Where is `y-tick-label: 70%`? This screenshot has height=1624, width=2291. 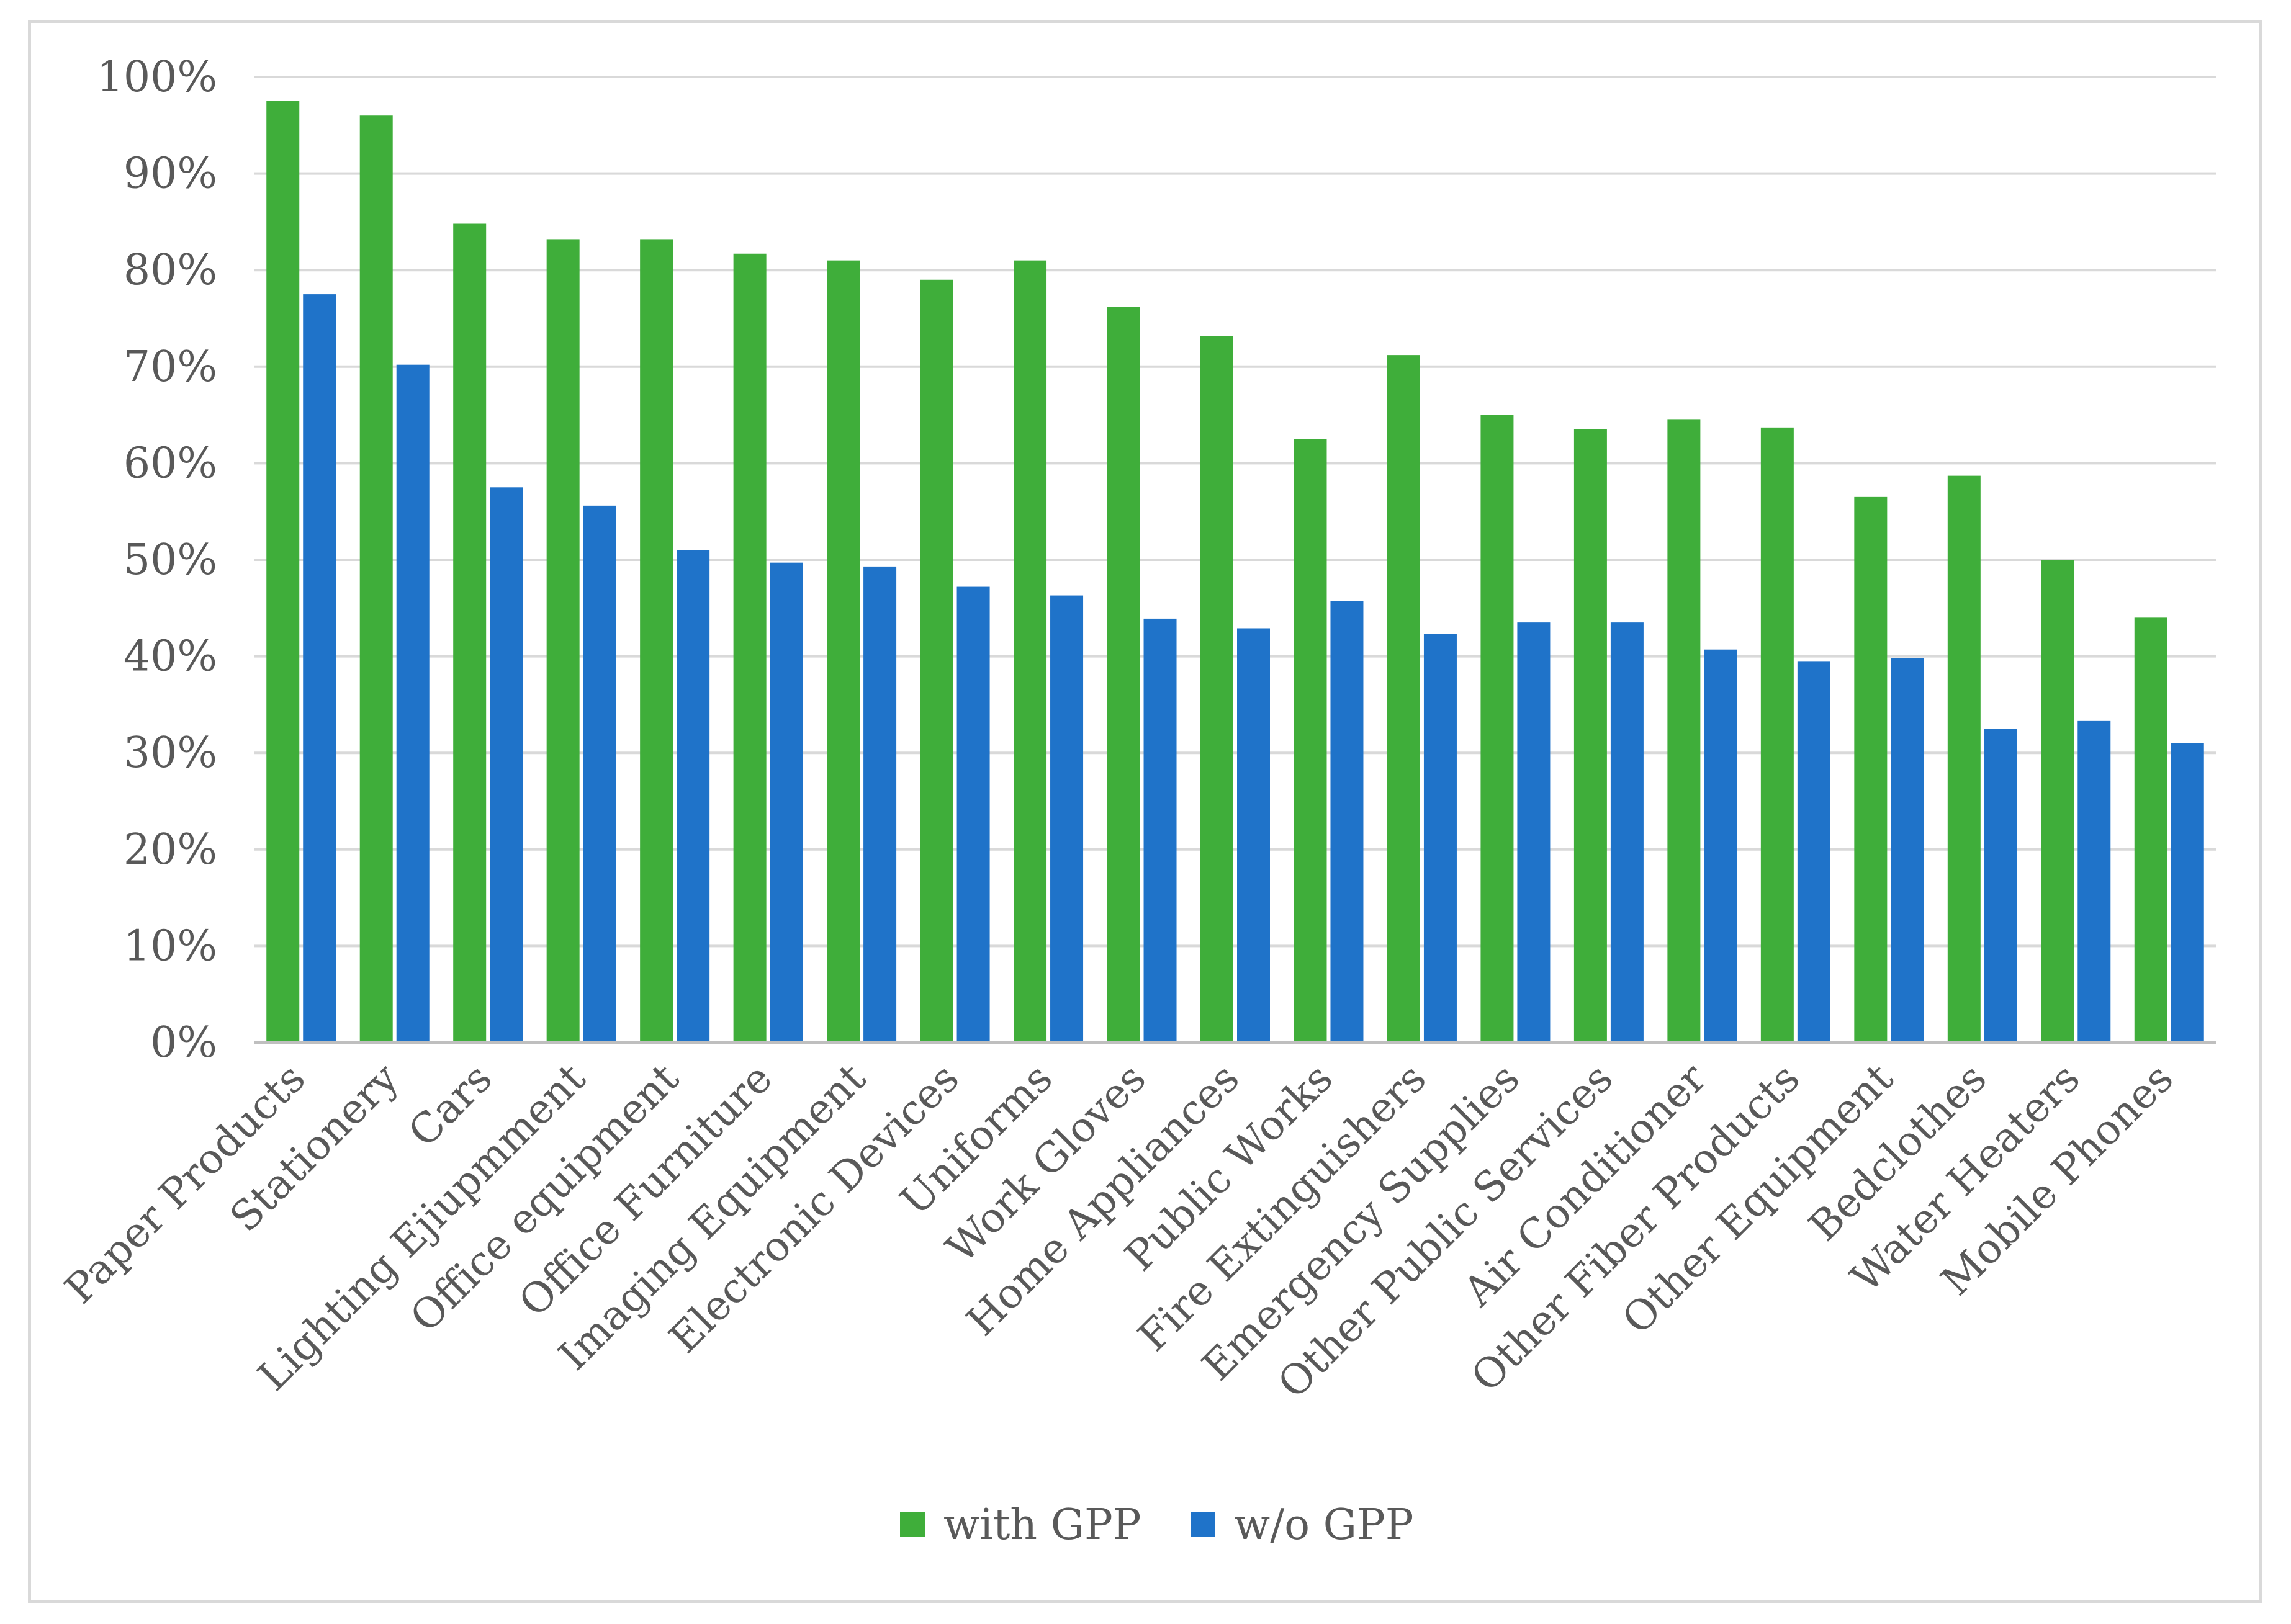 y-tick-label: 70% is located at coordinates (170, 367).